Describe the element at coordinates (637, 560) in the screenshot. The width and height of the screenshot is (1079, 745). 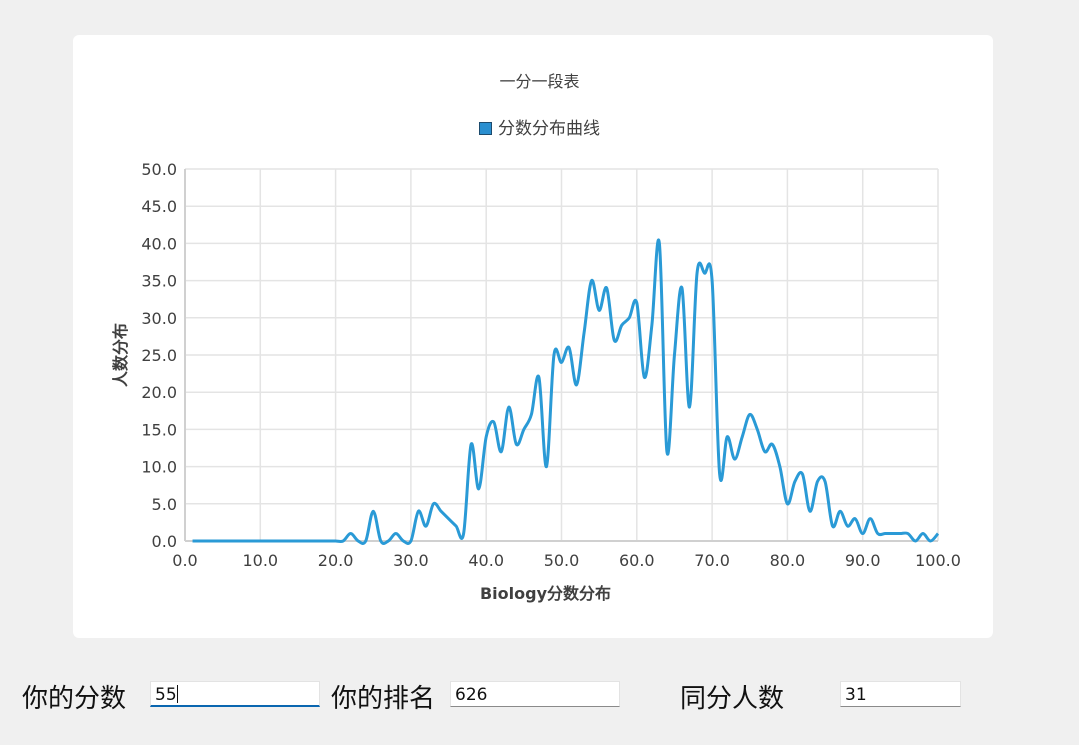
I see `x-tick-label: 60.0` at that location.